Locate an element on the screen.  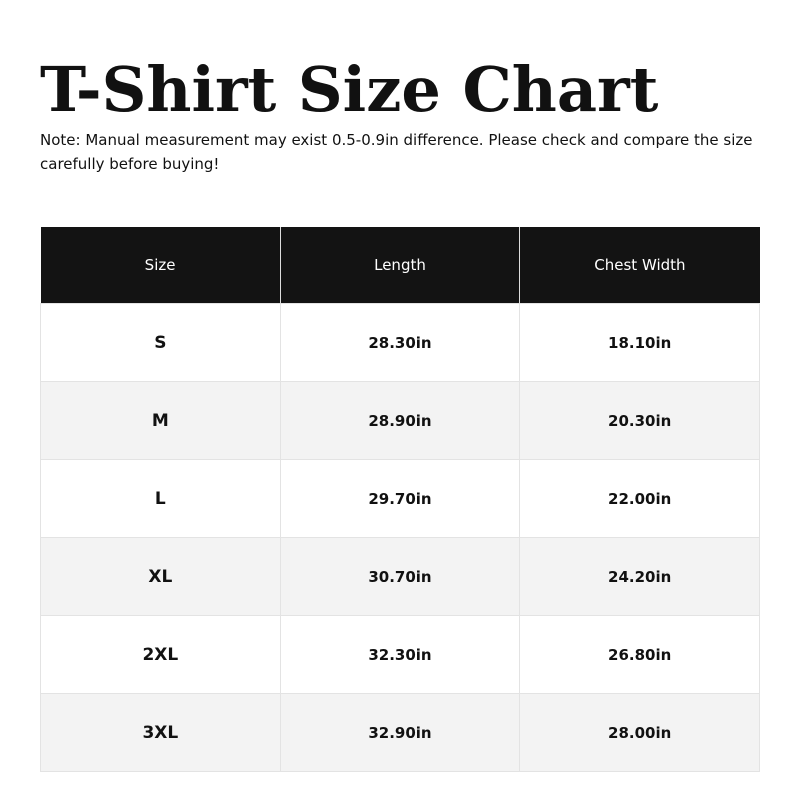
cell-length: 29.70in is located at coordinates (400, 498).